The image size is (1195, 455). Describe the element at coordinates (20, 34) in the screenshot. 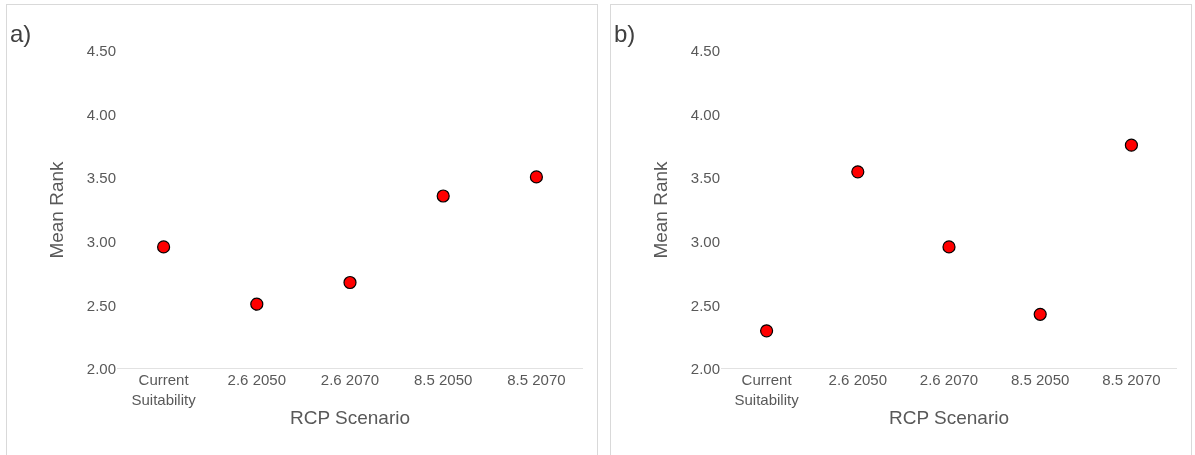

I see `chart-title: a)` at that location.